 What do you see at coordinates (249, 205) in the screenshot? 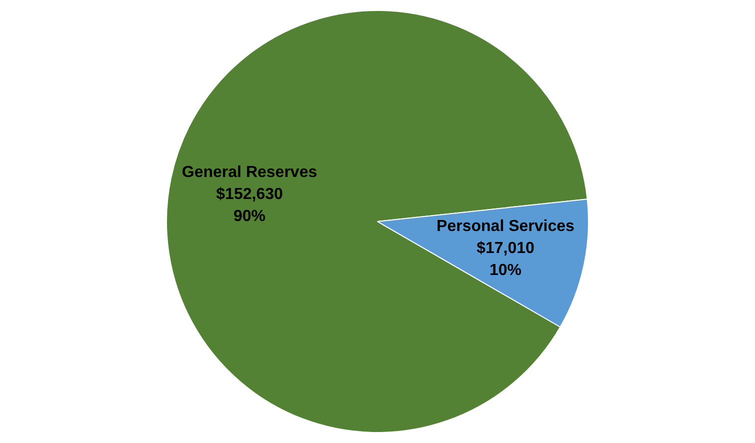
I see `data-label: $152,630 90%` at bounding box center [249, 205].